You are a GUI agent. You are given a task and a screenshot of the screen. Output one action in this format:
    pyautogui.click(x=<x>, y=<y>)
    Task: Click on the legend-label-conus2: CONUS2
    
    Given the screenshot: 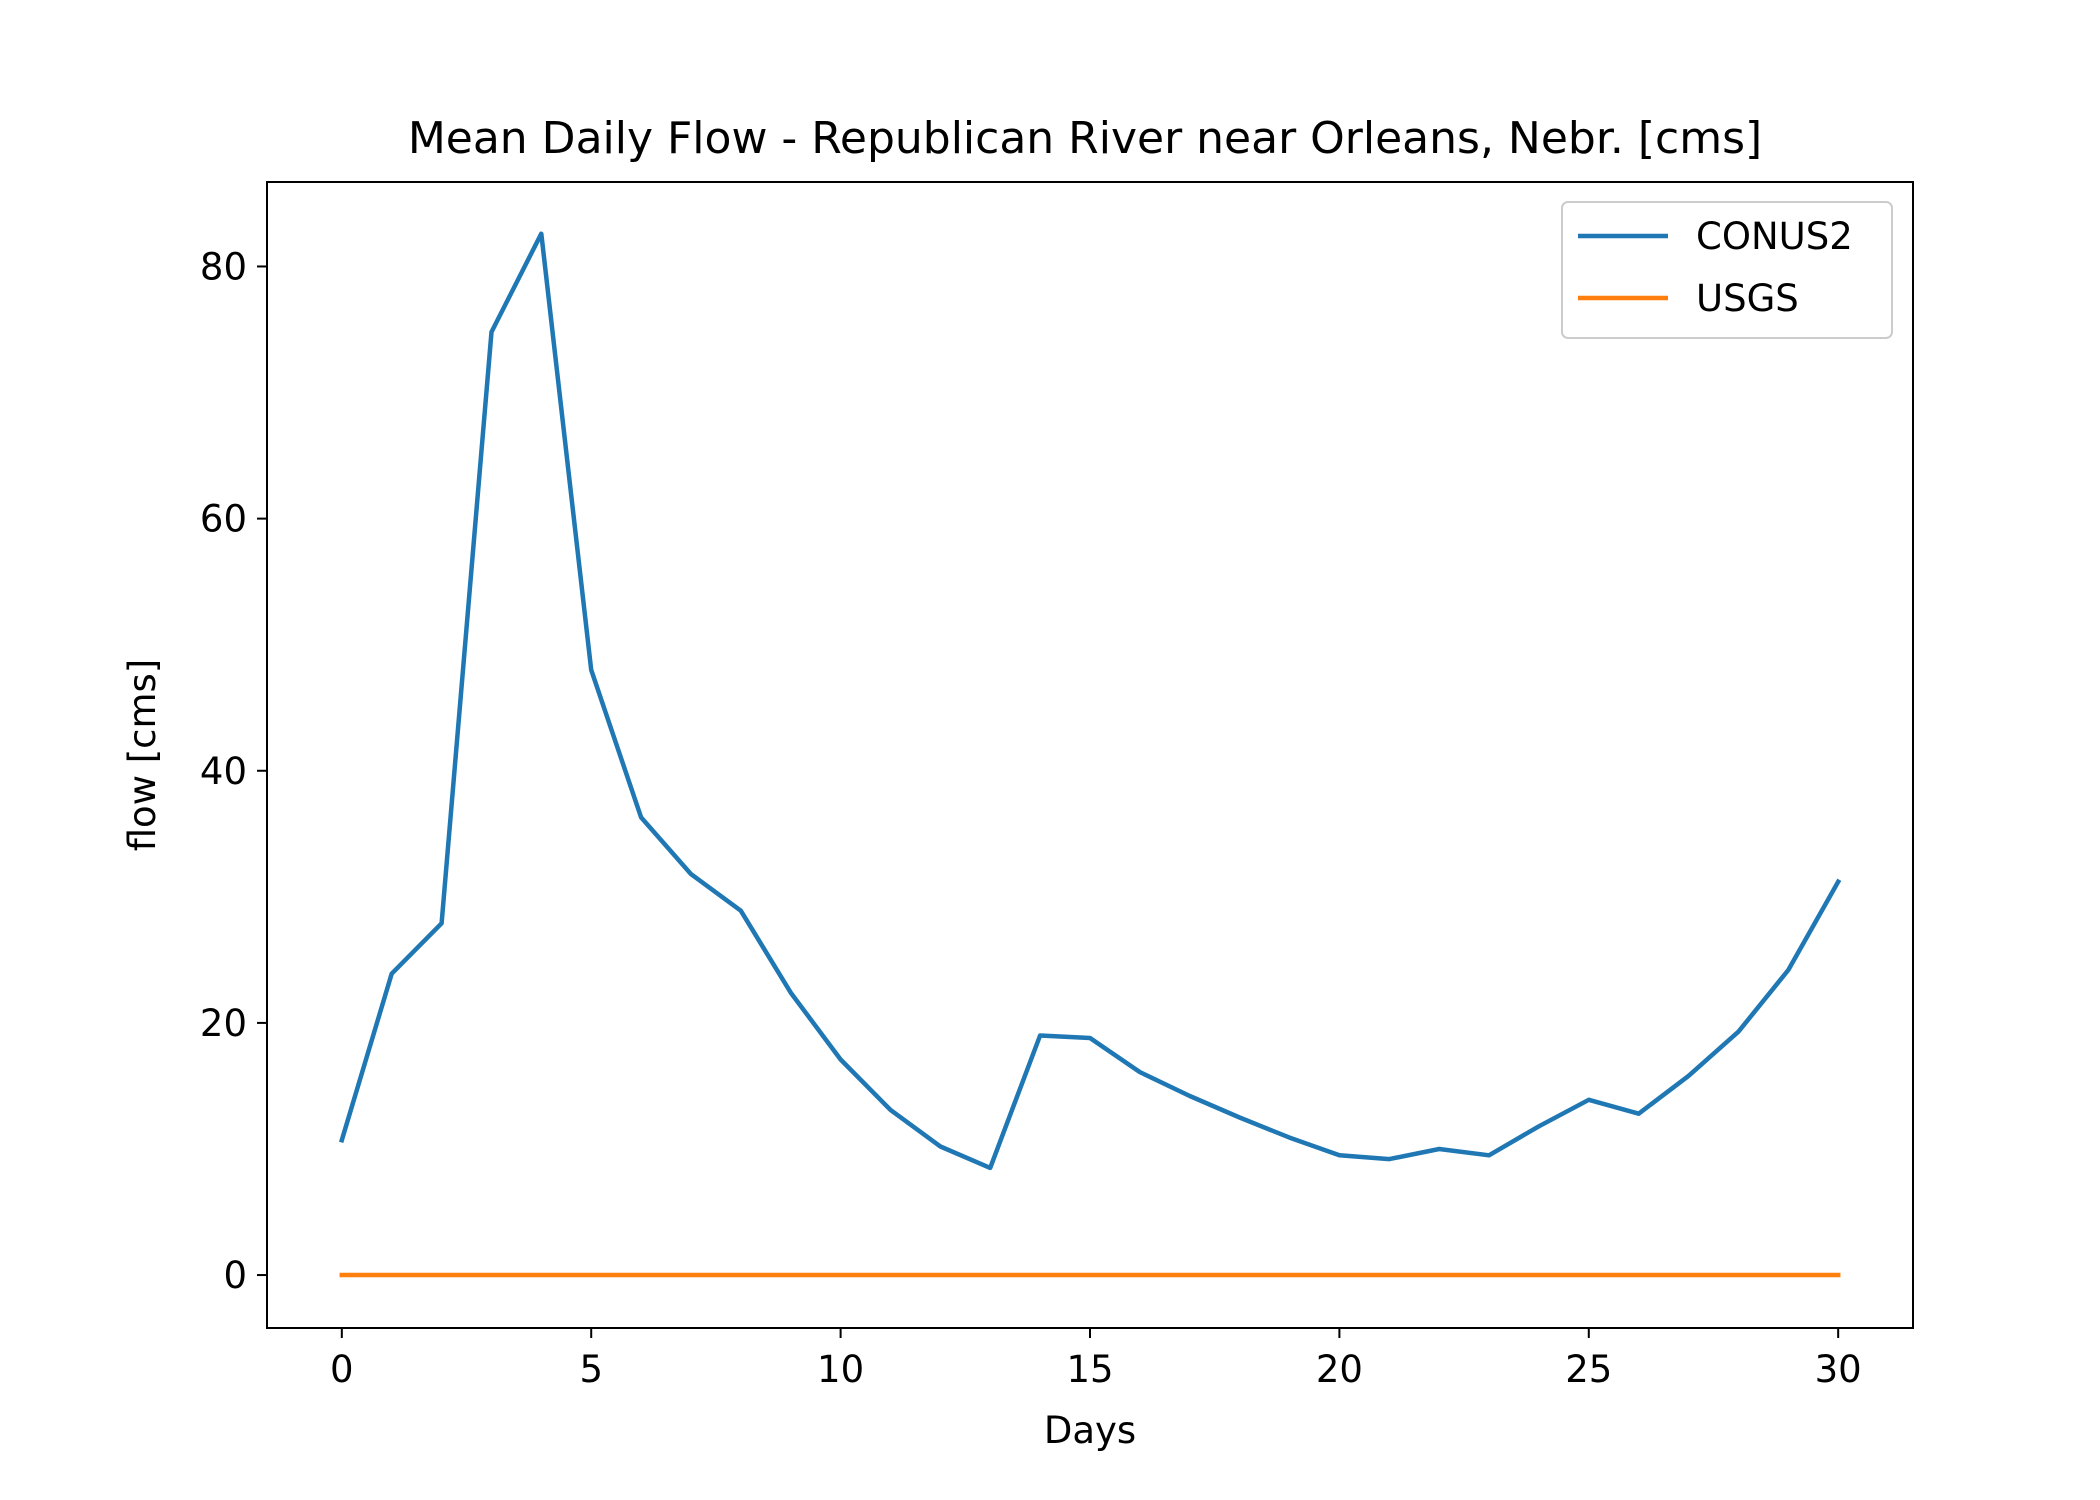 What is the action you would take?
    pyautogui.click(x=1774, y=236)
    